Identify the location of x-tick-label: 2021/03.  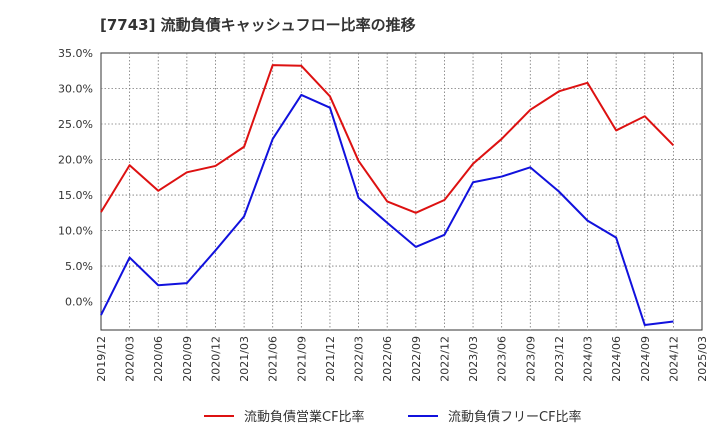
(244, 359).